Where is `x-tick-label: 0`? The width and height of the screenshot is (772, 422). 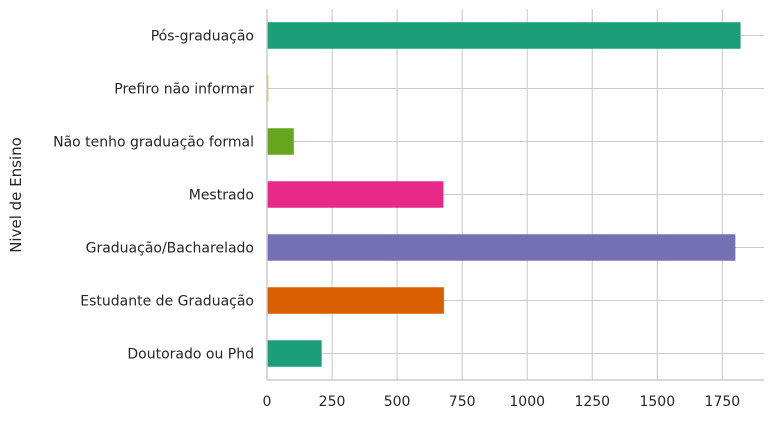
x-tick-label: 0 is located at coordinates (267, 402).